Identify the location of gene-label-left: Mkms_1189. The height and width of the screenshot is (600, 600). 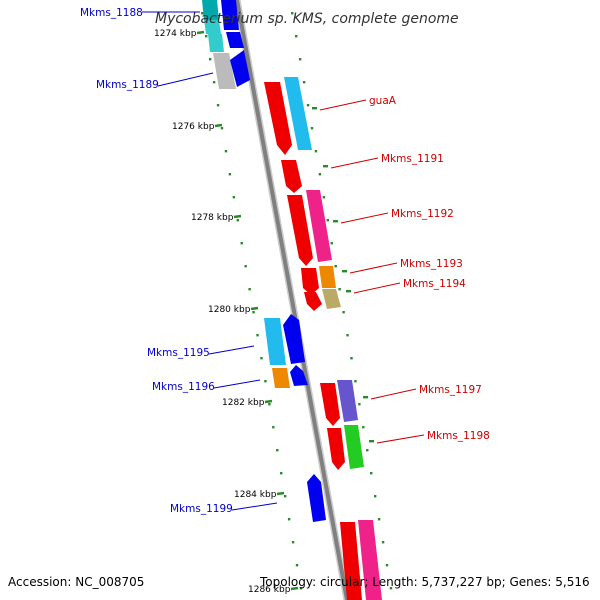
(127, 85).